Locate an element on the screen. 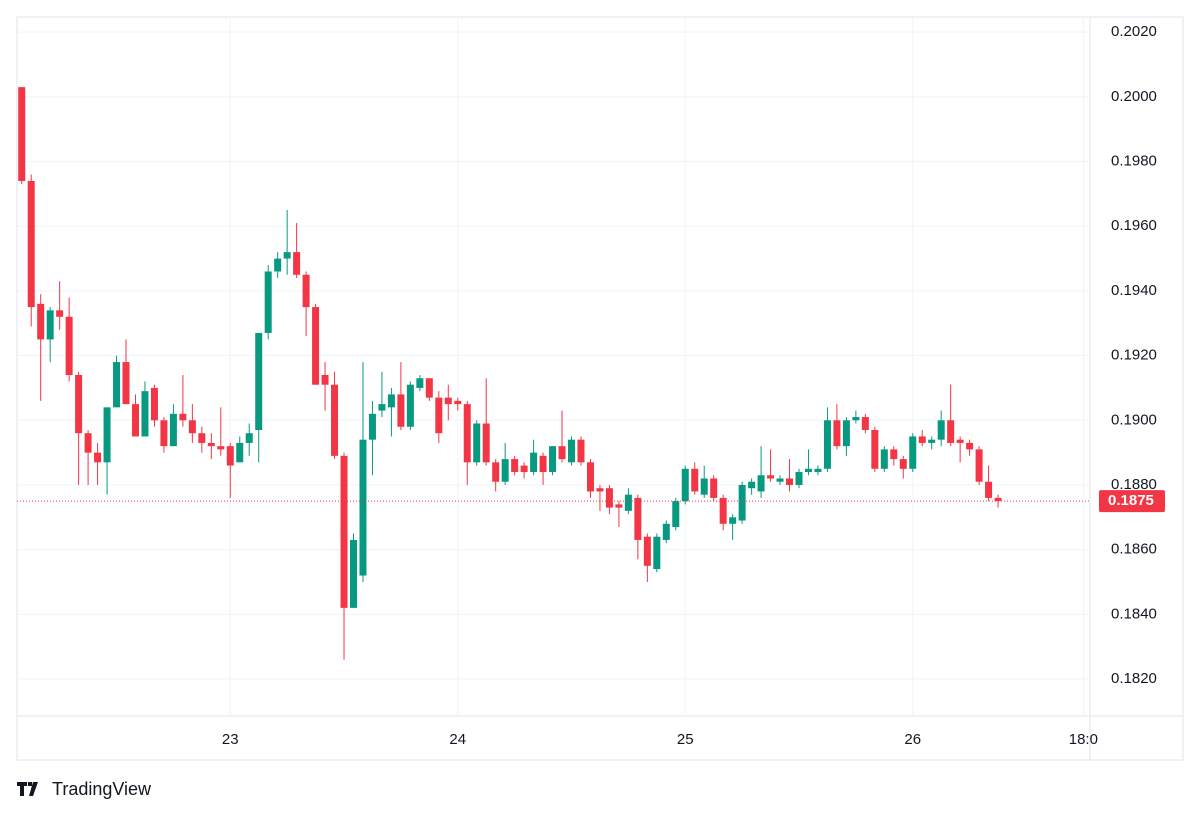  logo is located at coordinates (27, 789).